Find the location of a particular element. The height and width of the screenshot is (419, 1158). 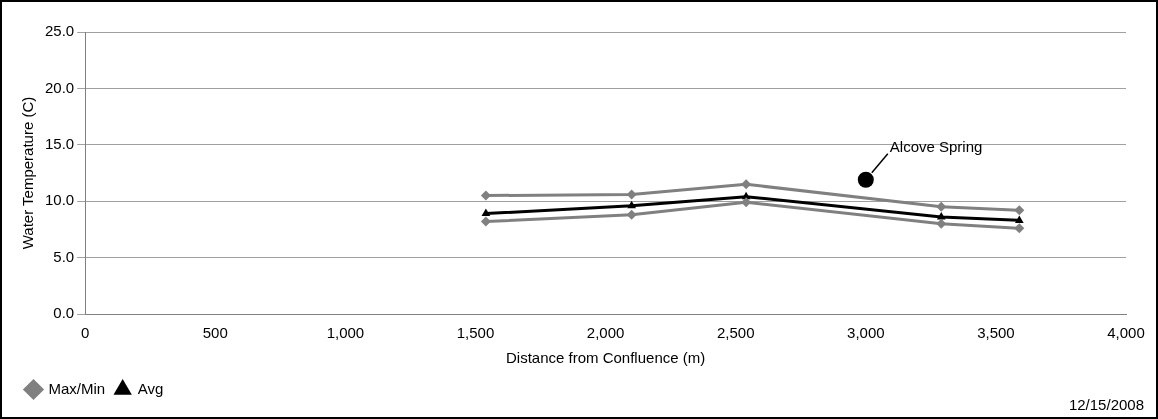

text: 12/15/2008 is located at coordinates (1106, 404).